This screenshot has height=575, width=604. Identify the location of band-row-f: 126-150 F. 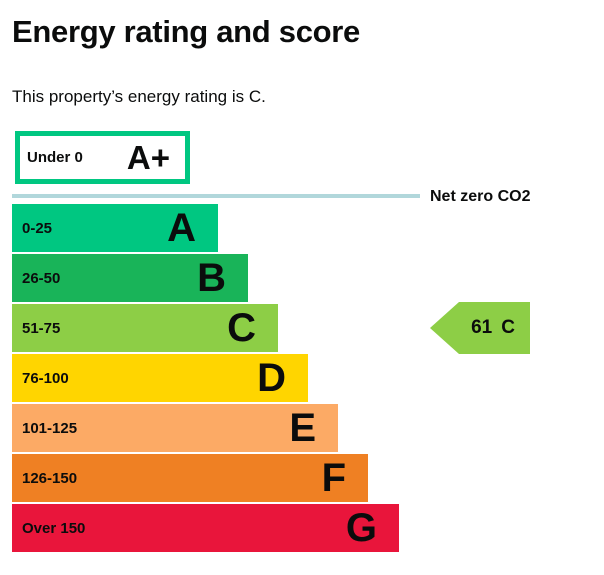
(190, 478).